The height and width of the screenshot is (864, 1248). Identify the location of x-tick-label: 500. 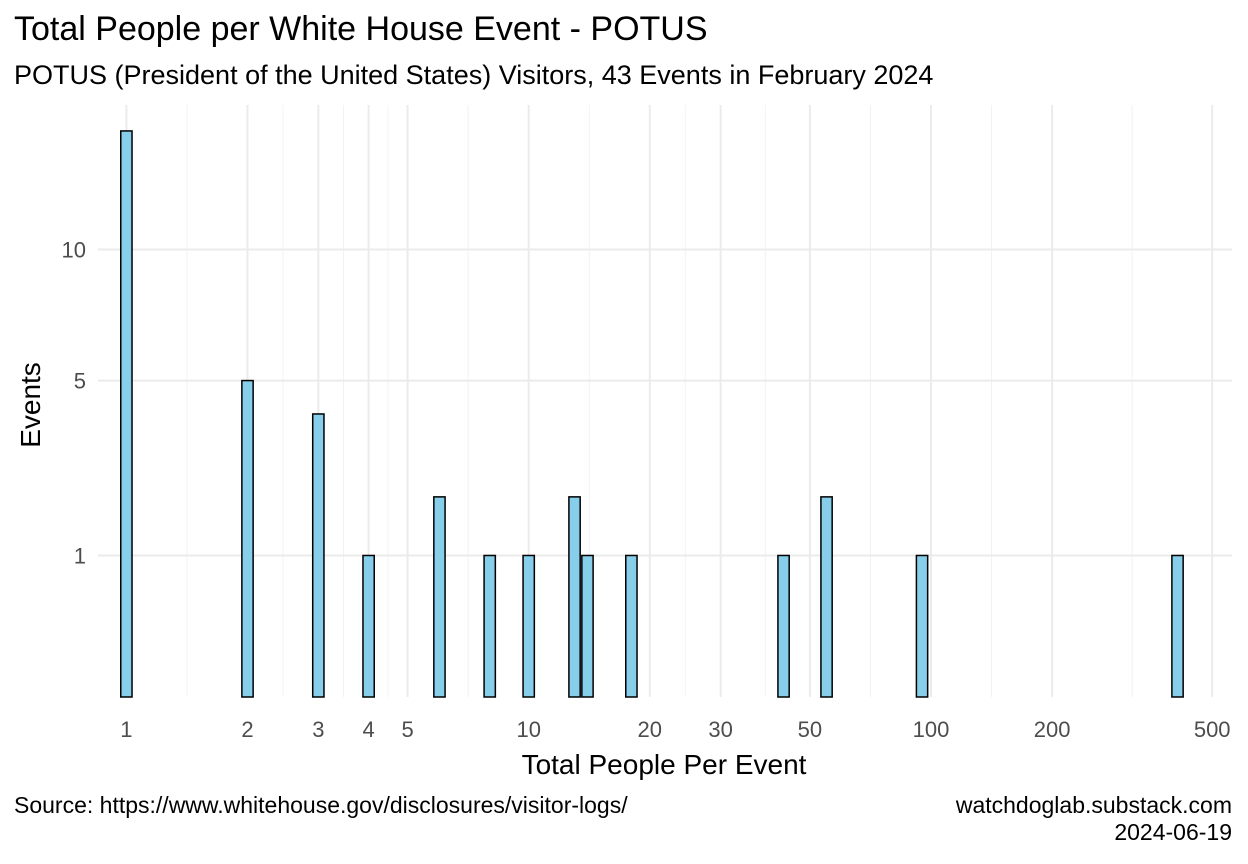
(1212, 729).